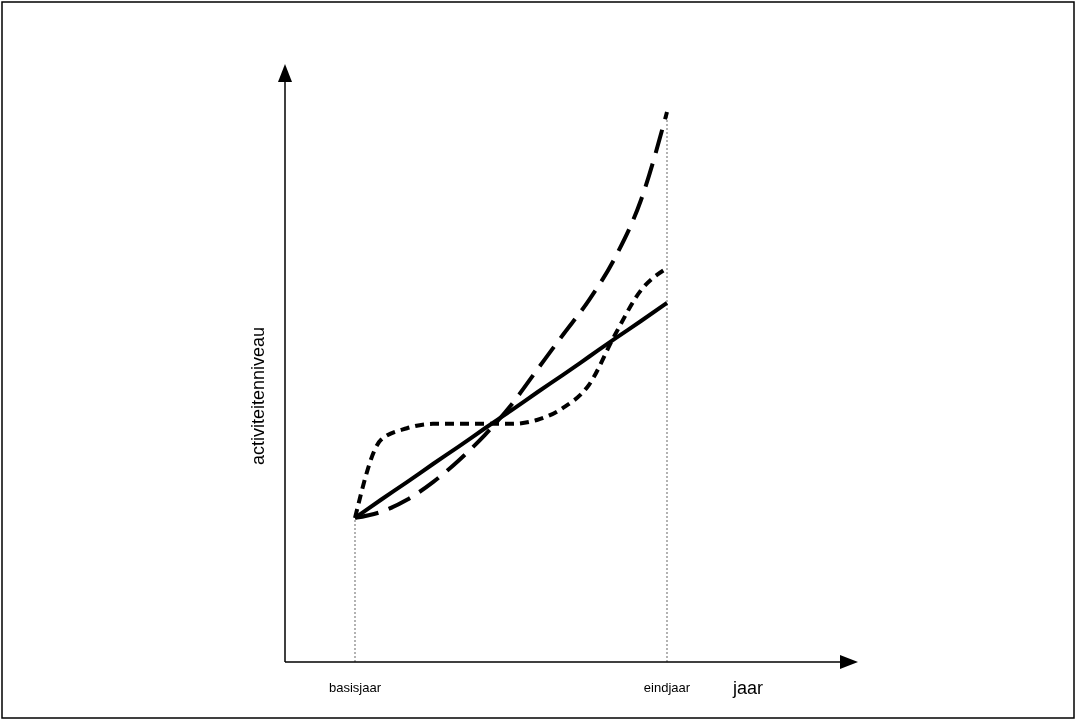  I want to click on x-tick-label: eindjaar, so click(667, 687).